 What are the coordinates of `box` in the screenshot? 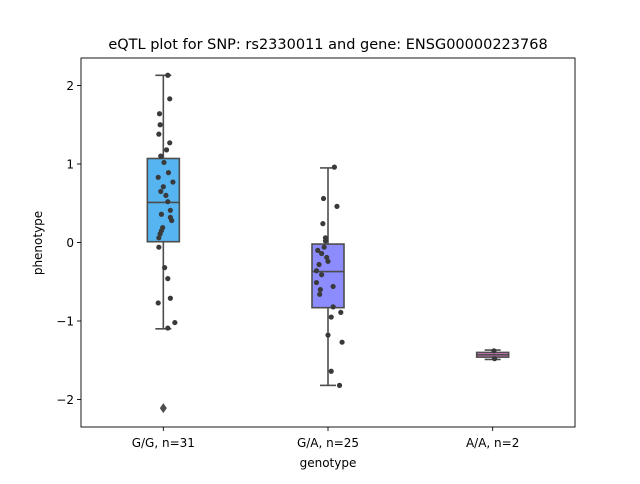 It's located at (328, 276).